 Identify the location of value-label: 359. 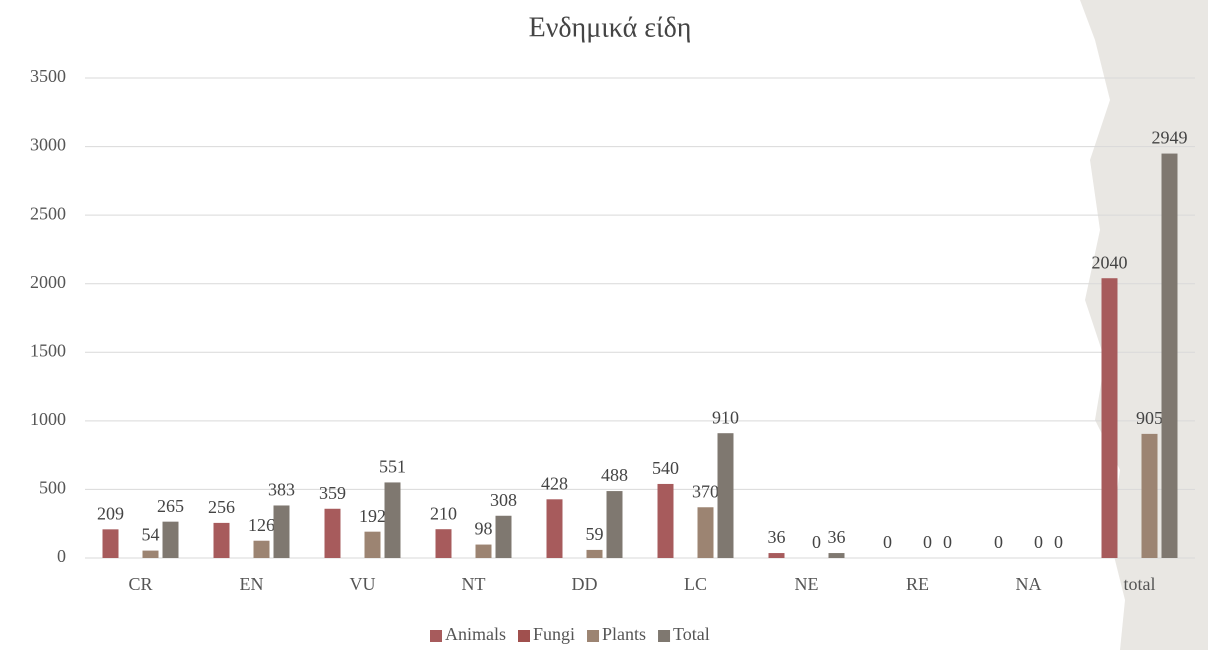
(332, 493).